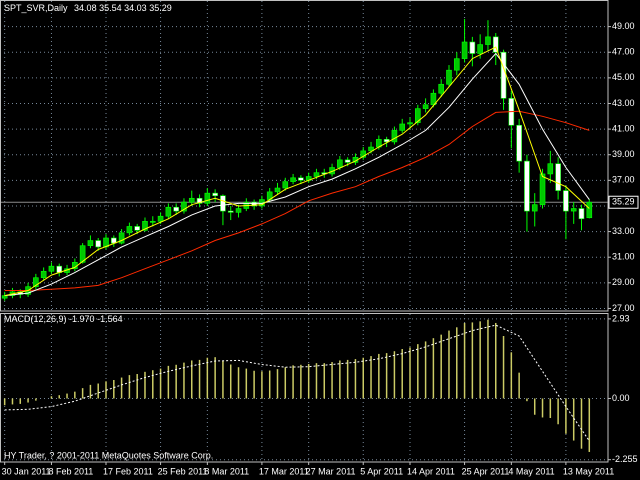  I want to click on x-tick-label: 14 Apr 2011, so click(431, 471).